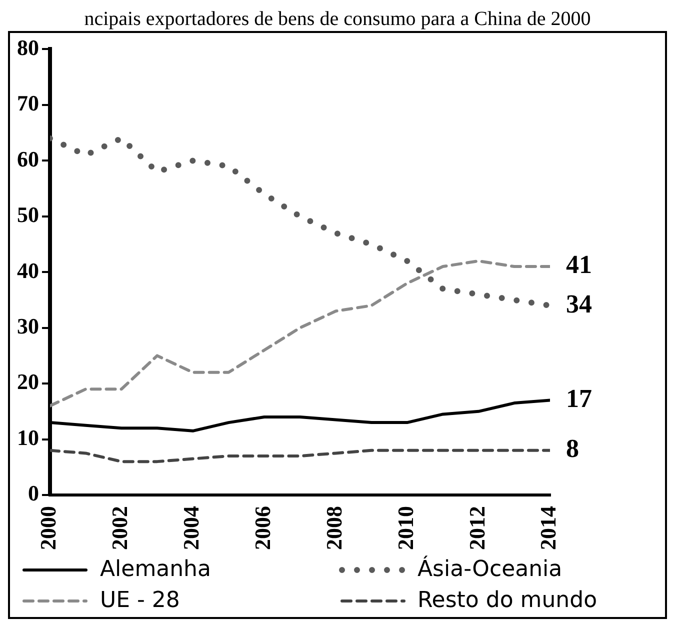  I want to click on x-tick-label: 2010, so click(405, 528).